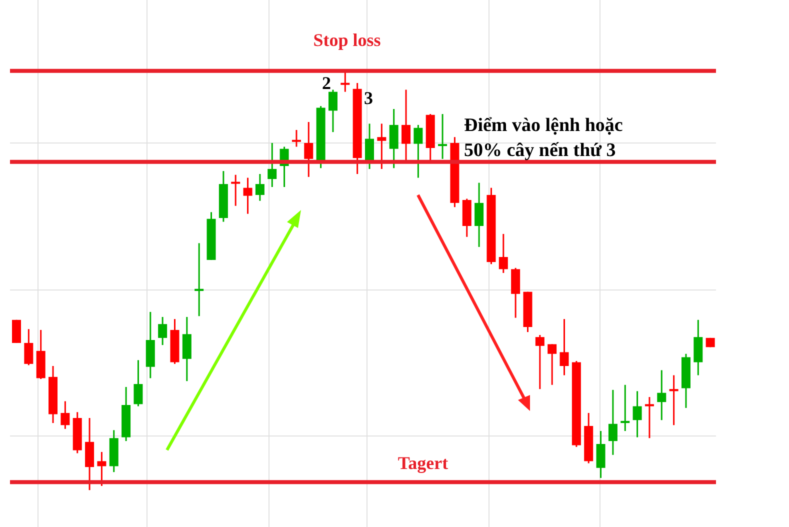  What do you see at coordinates (326, 83) in the screenshot?
I see `annotation: 2` at bounding box center [326, 83].